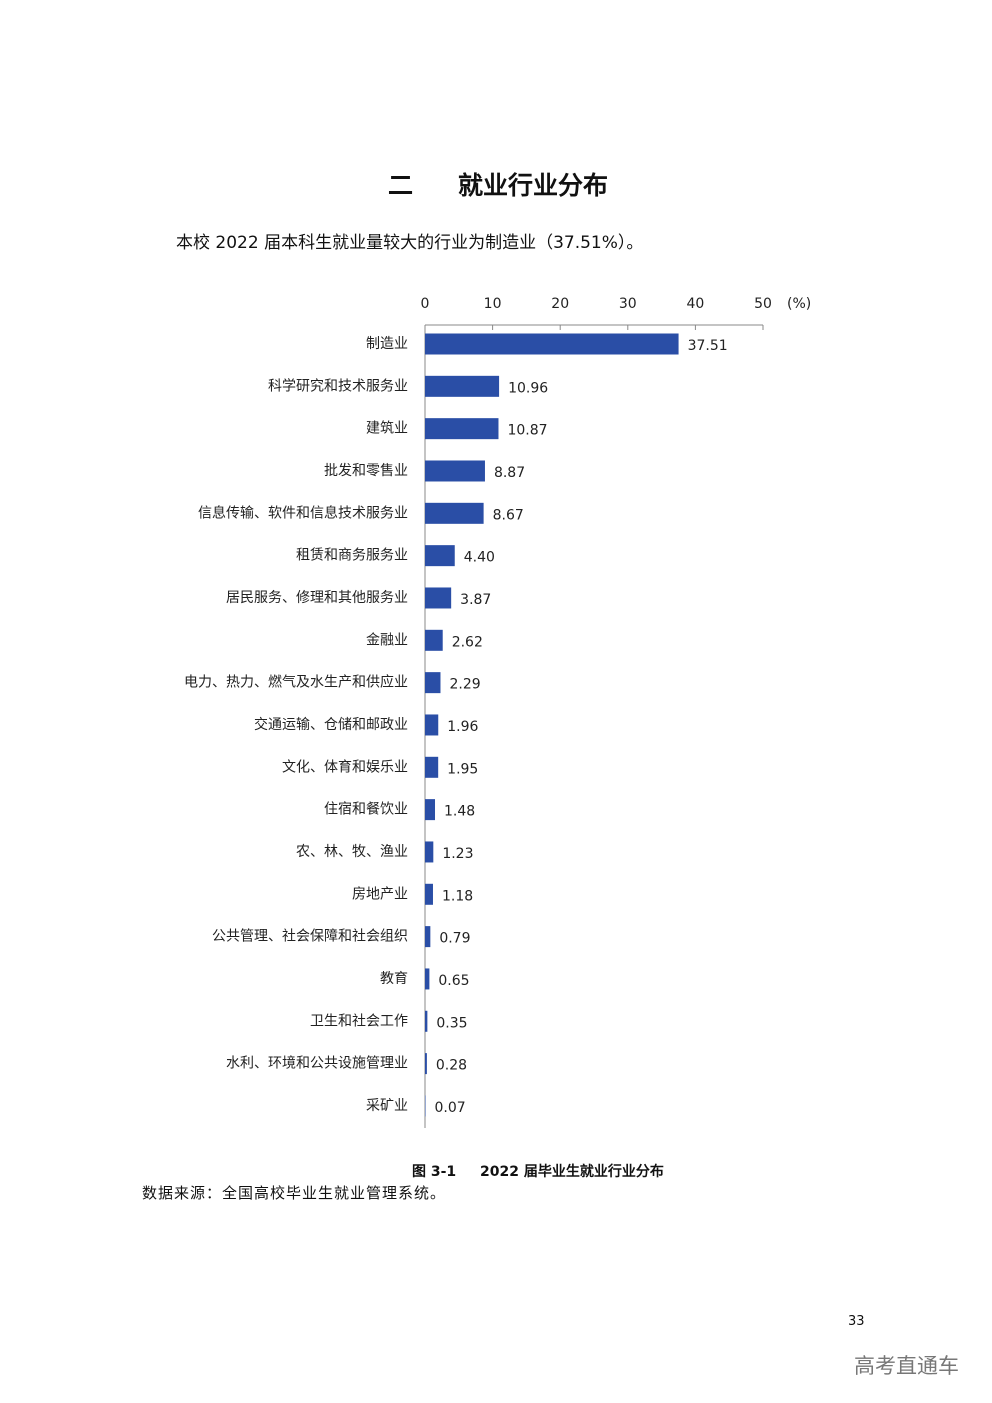 This screenshot has width=992, height=1403. What do you see at coordinates (467, 642) in the screenshot?
I see `value-label: 2.62` at bounding box center [467, 642].